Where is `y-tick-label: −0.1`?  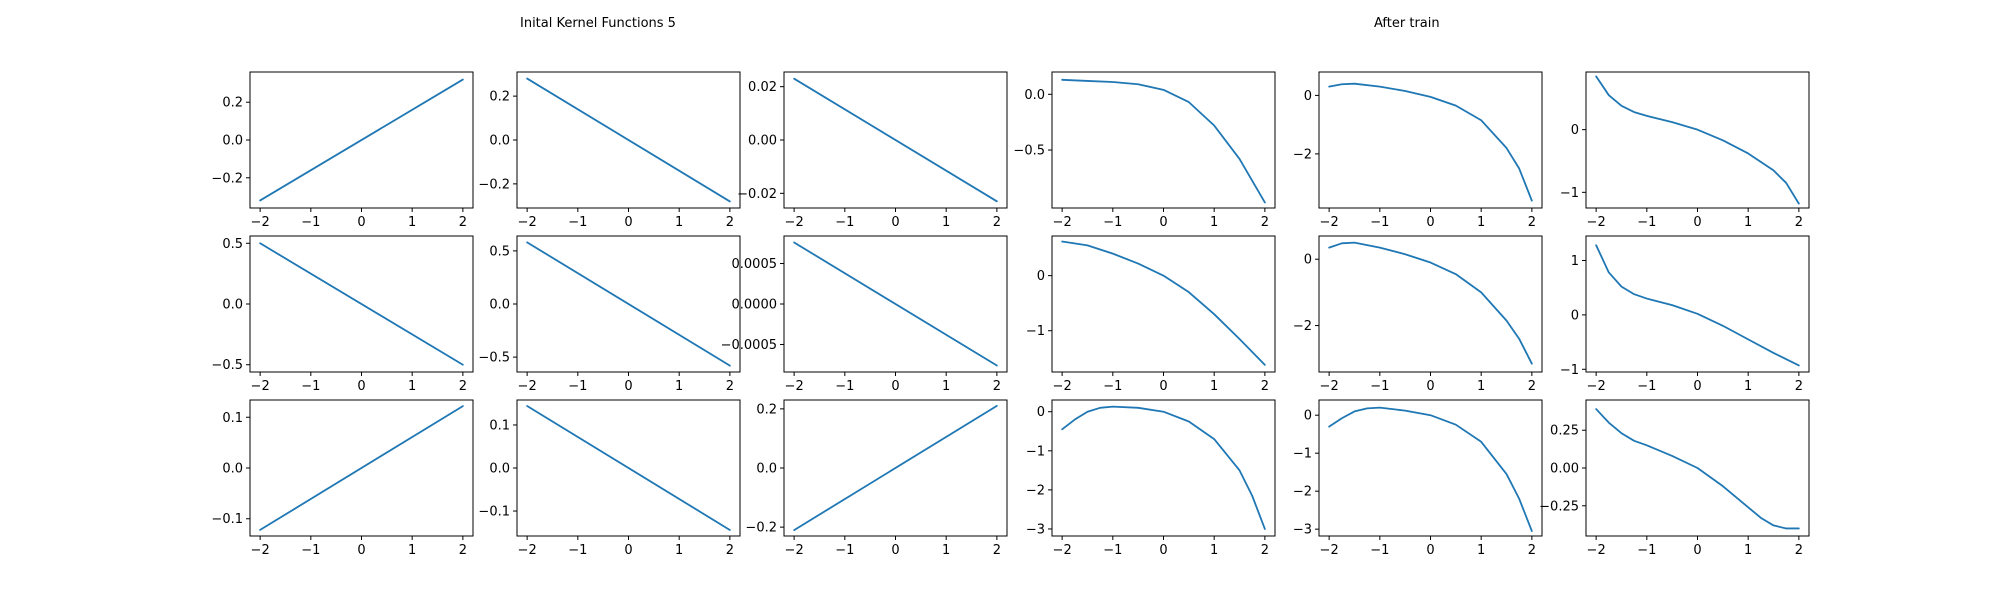 y-tick-label: −0.1 is located at coordinates (227, 519).